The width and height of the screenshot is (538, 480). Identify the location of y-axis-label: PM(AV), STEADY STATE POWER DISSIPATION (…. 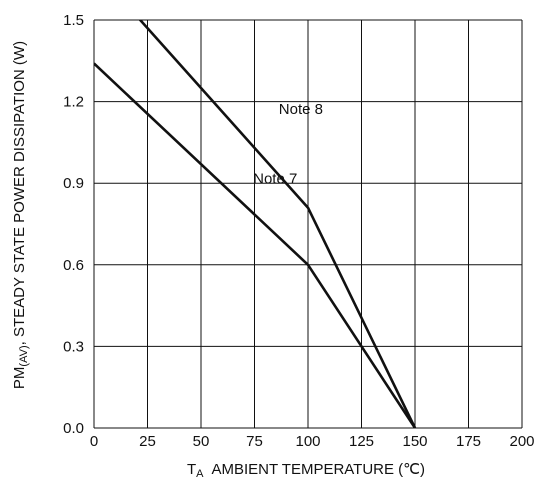
(20, 215).